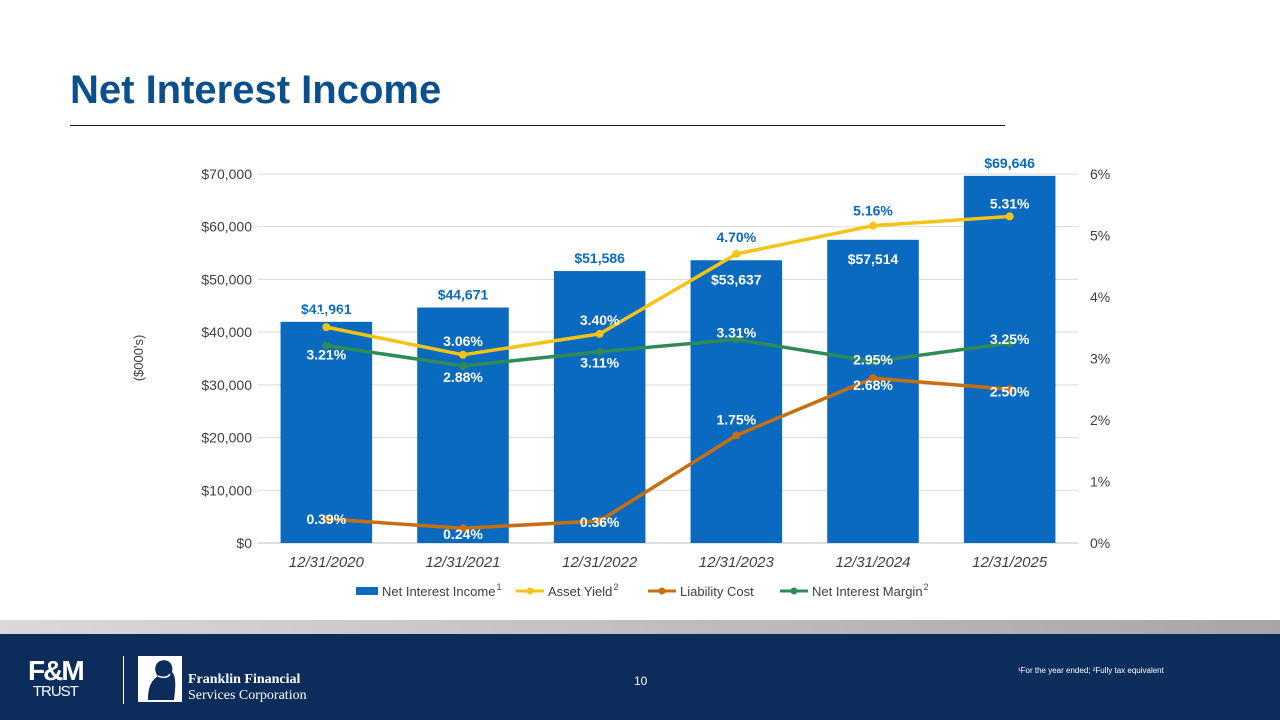 The image size is (1280, 720). I want to click on line-data-label: 3.06%, so click(463, 341).